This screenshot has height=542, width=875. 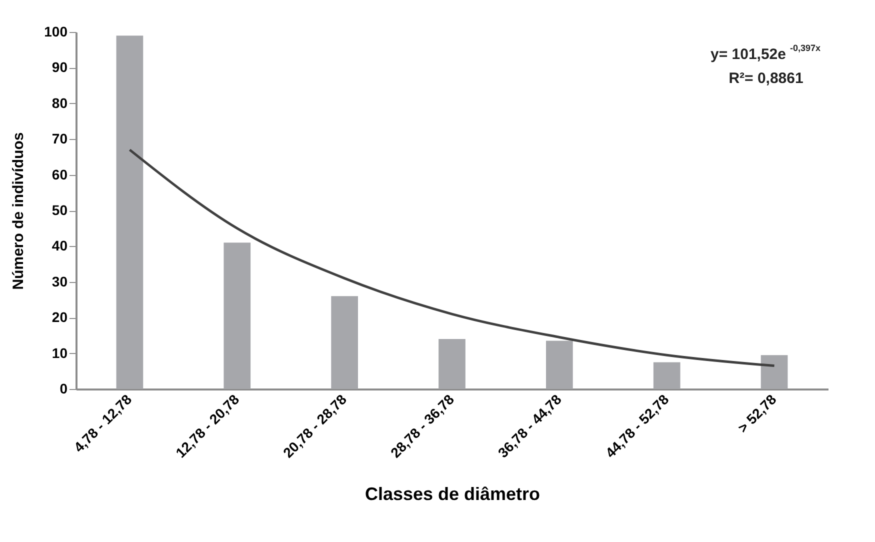 What do you see at coordinates (19, 211) in the screenshot?
I see `y-axis-title: Número de indivíduos` at bounding box center [19, 211].